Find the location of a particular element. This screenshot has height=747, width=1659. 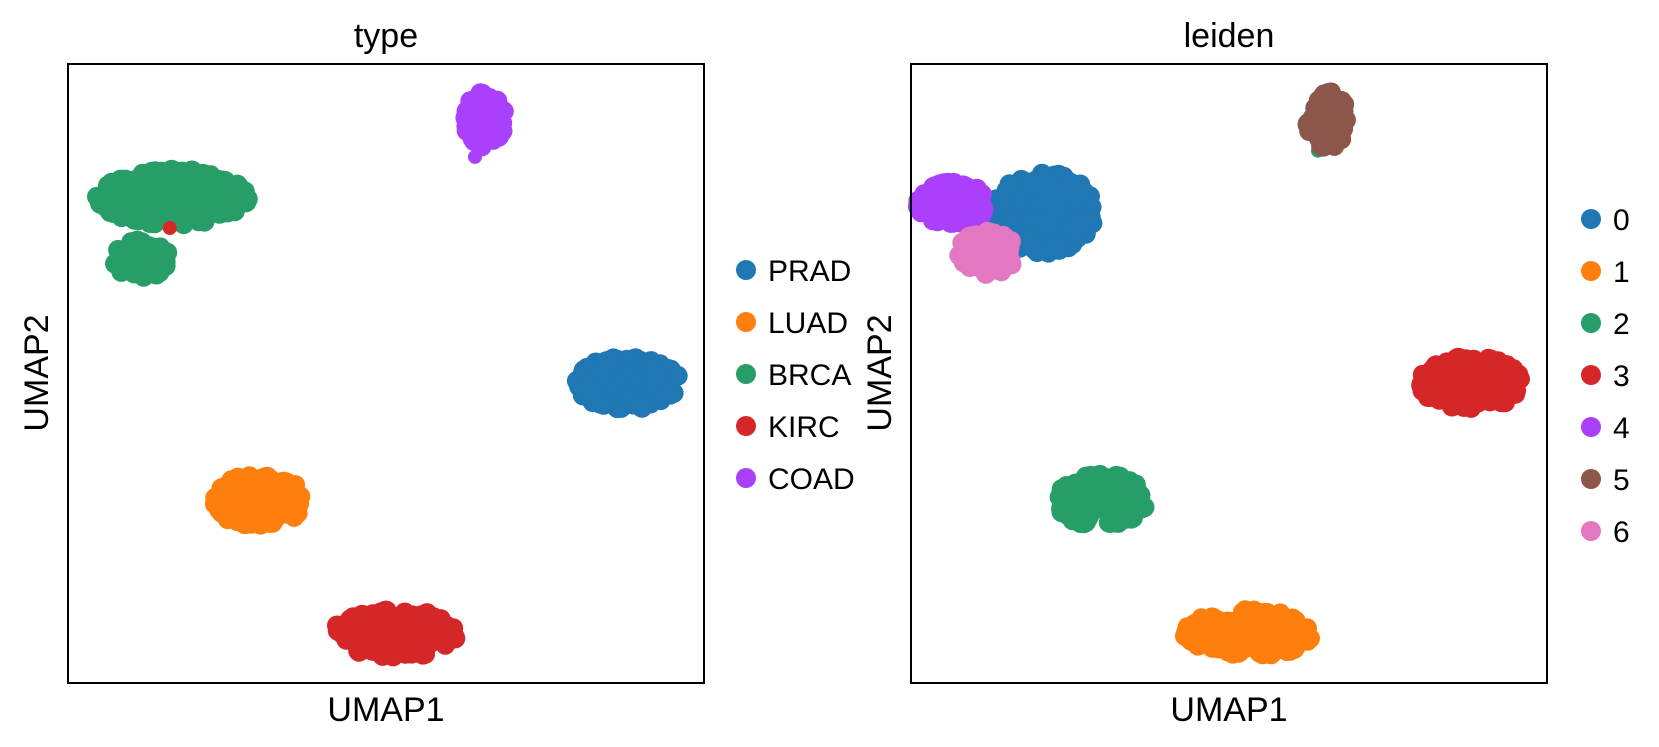

x-axis-label: UMAP1 is located at coordinates (385, 710).